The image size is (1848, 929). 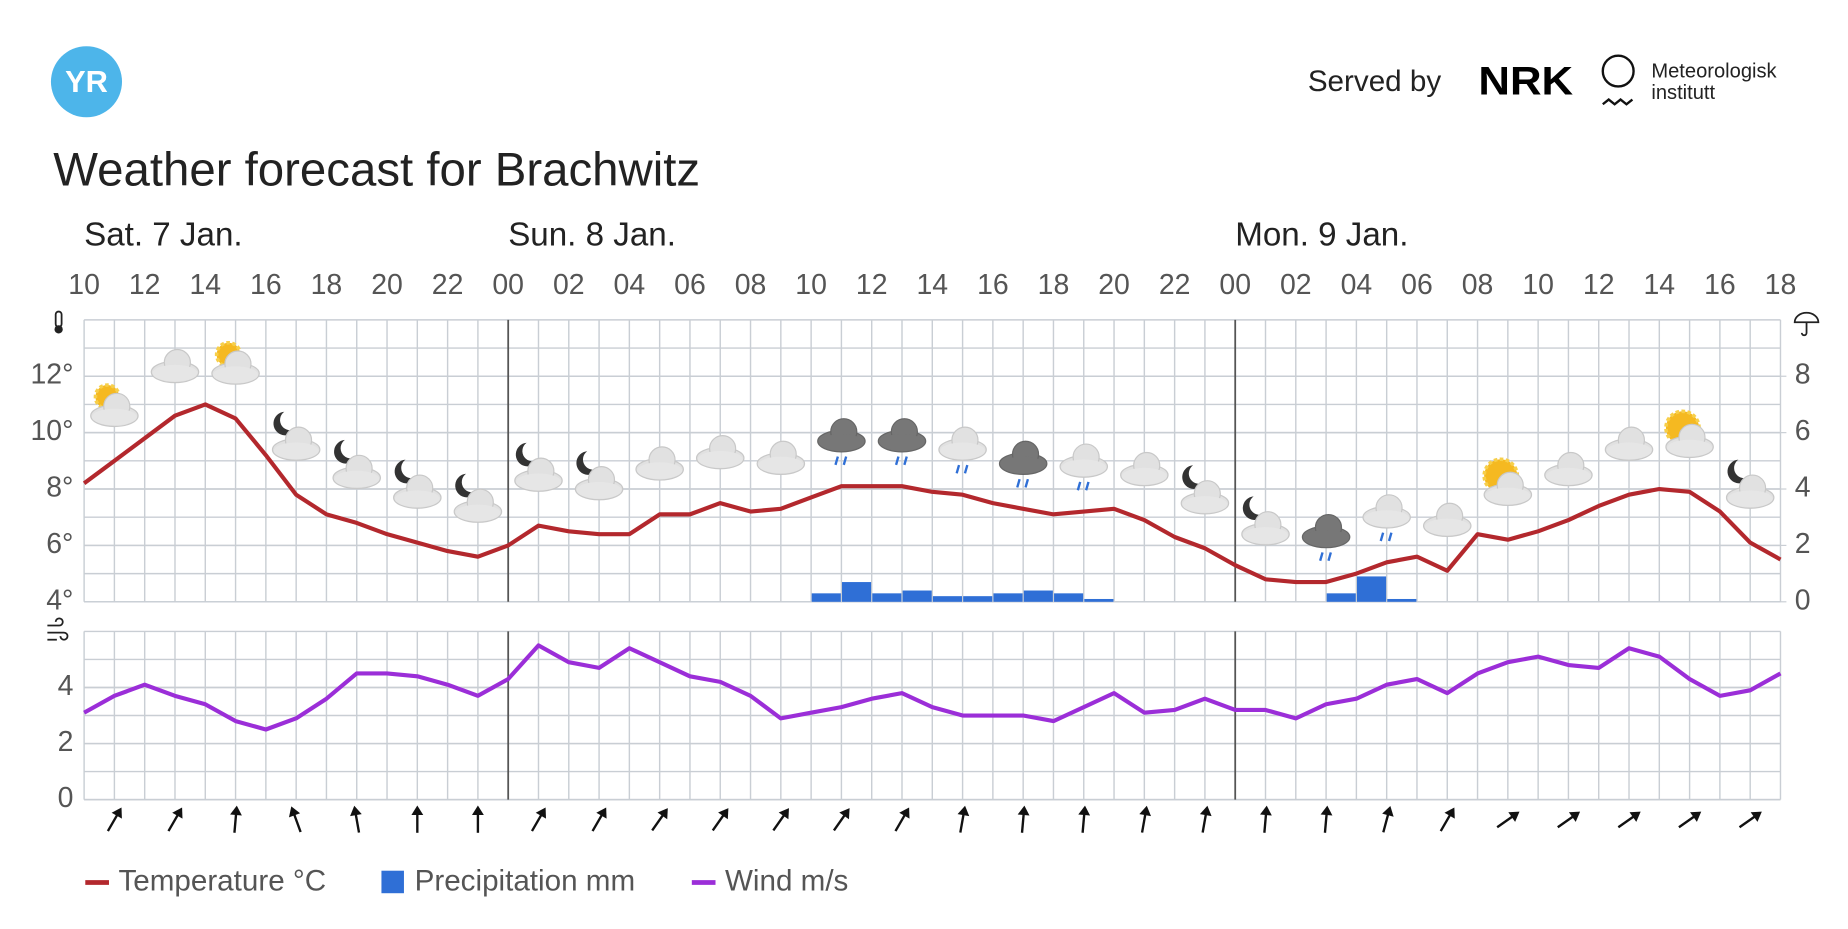 What do you see at coordinates (448, 285) in the screenshot?
I see `x-tick-label: 22` at bounding box center [448, 285].